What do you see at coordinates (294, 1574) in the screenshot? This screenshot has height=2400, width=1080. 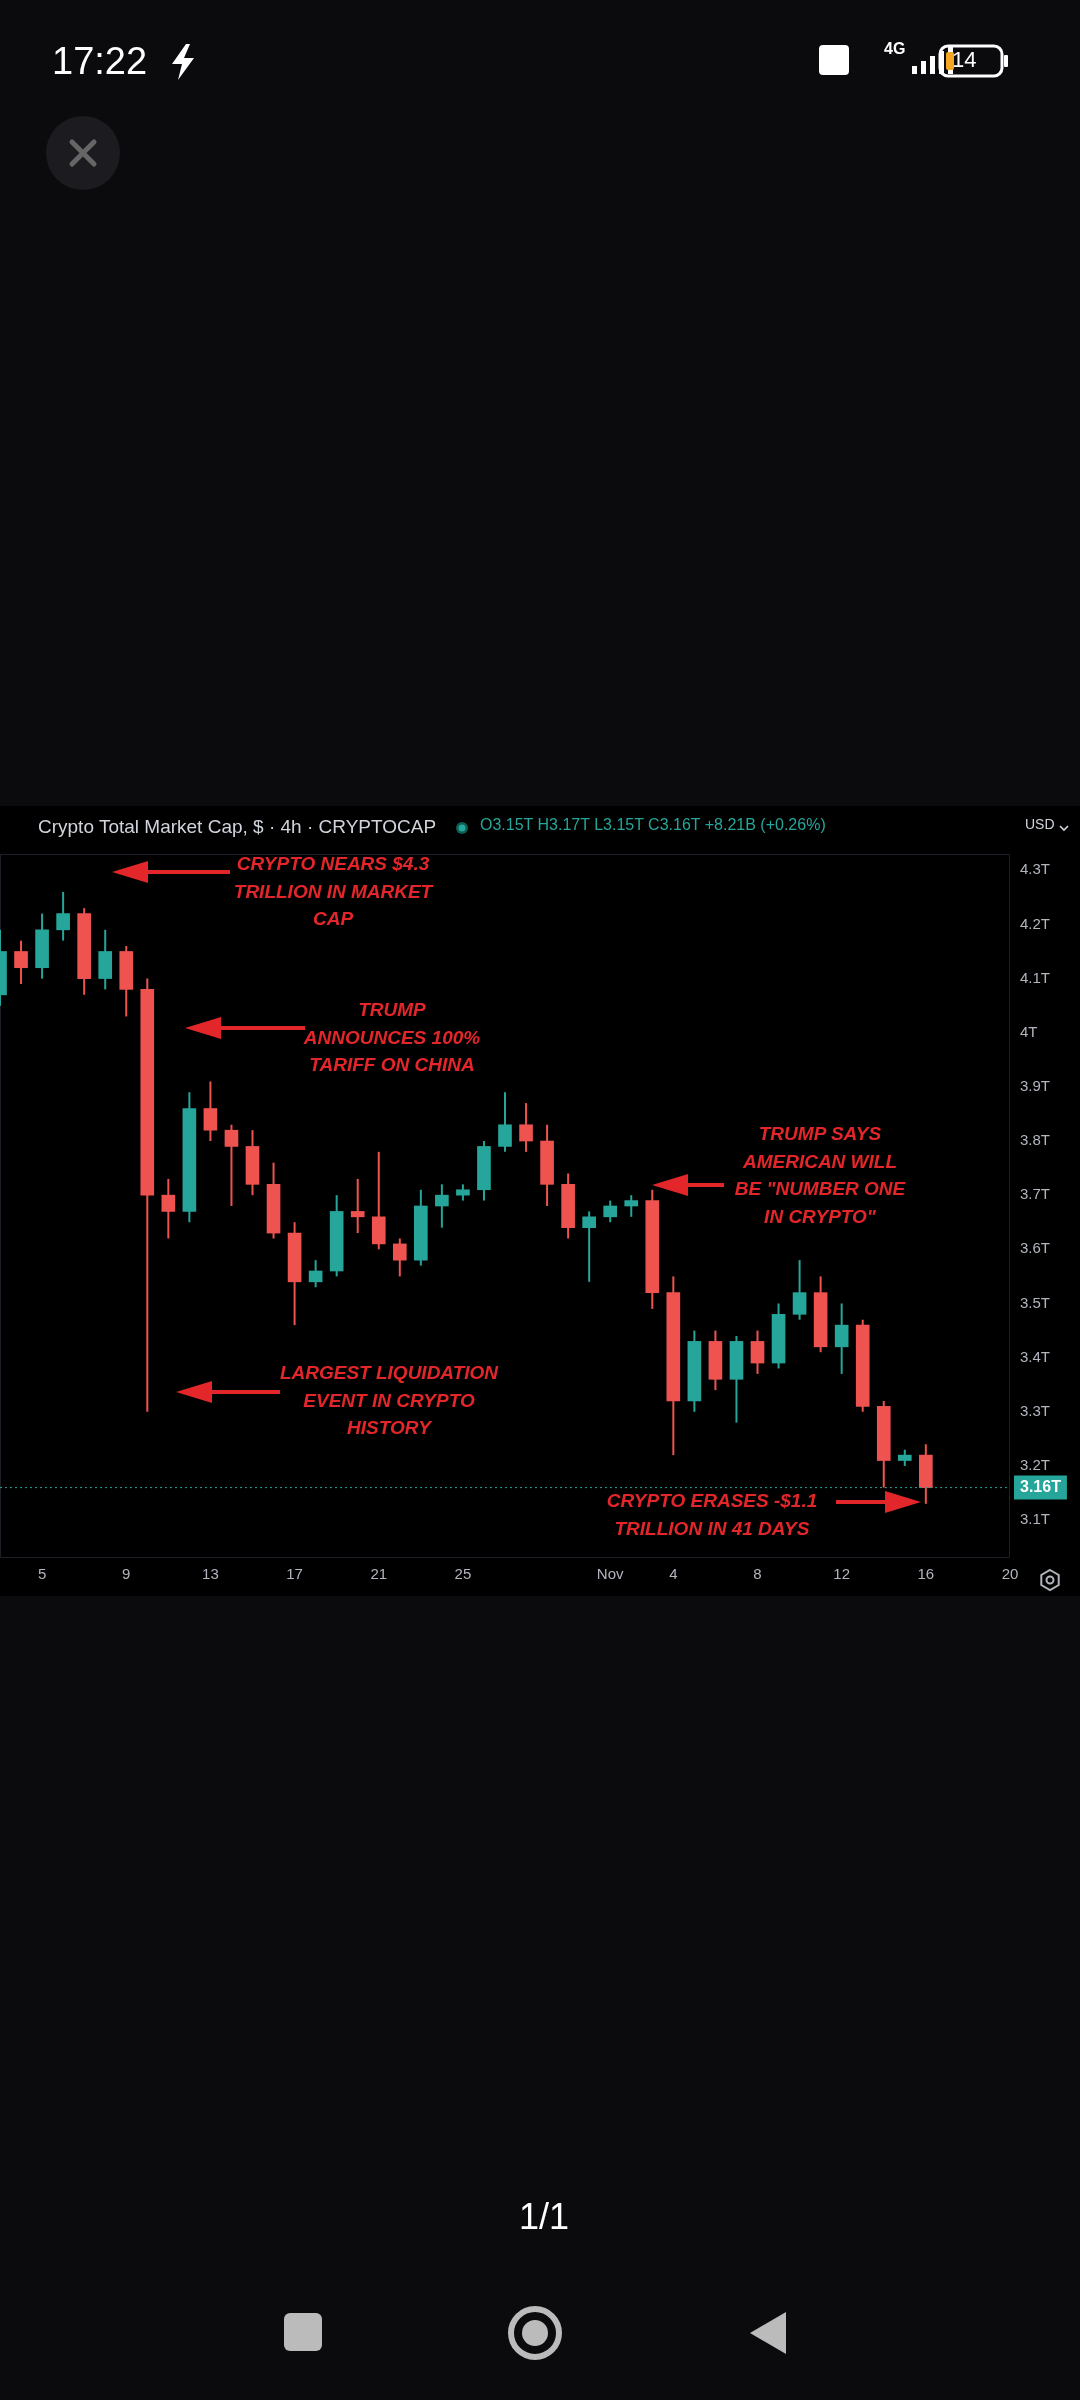 I see `x-tick-label: 17` at bounding box center [294, 1574].